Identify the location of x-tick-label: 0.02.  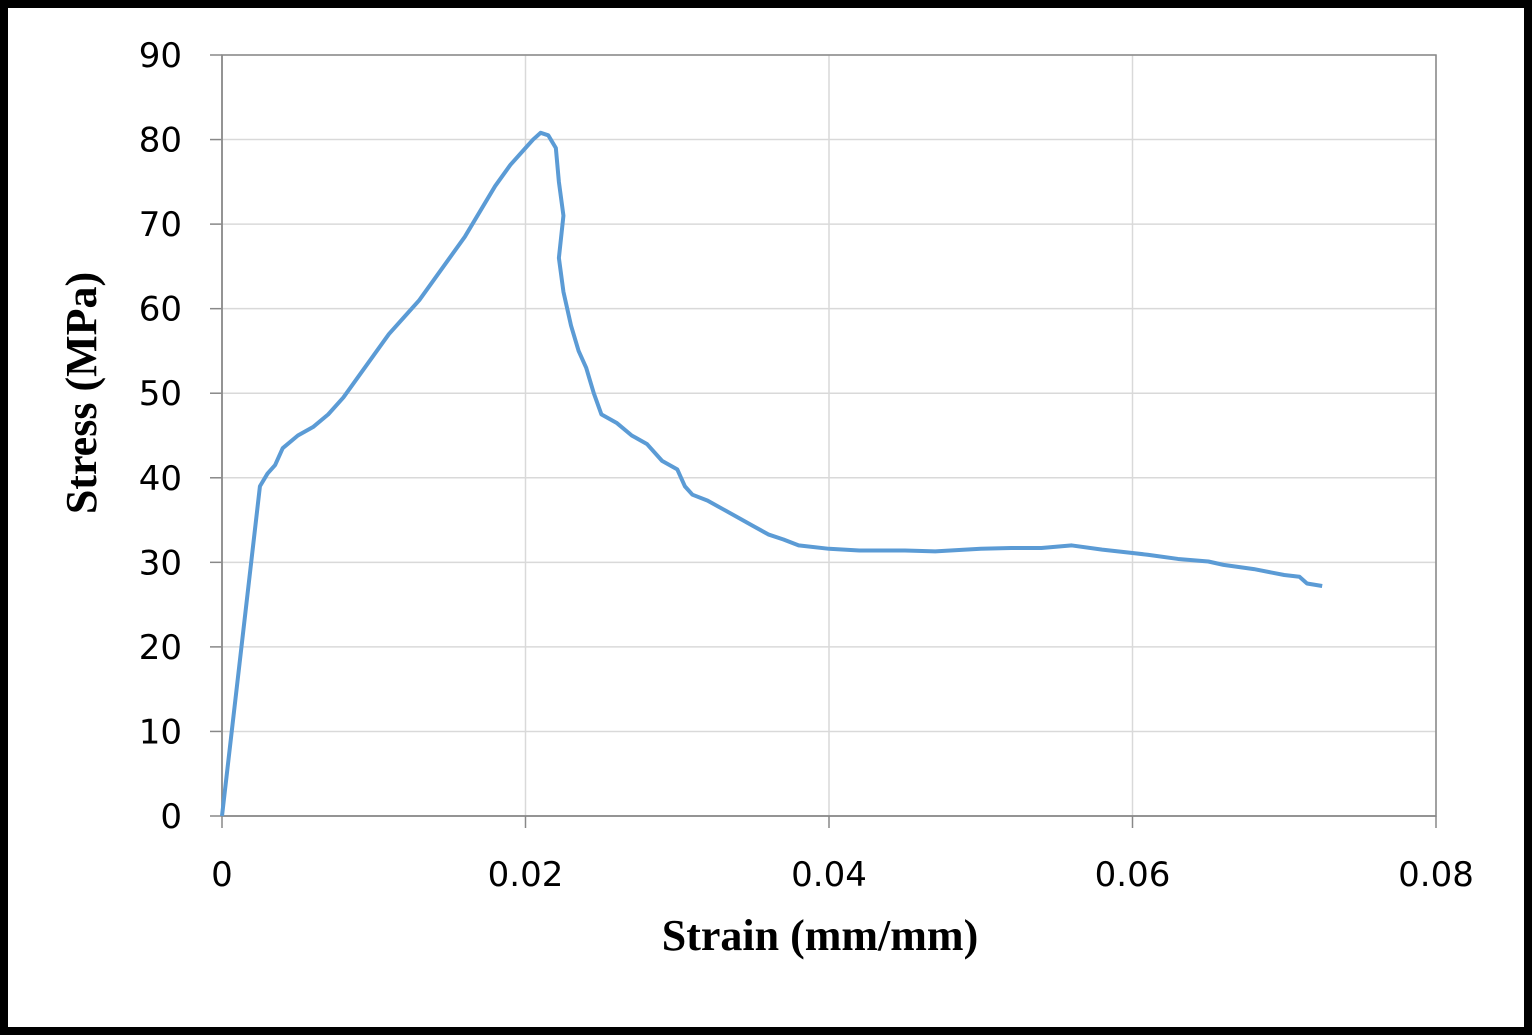
(526, 875).